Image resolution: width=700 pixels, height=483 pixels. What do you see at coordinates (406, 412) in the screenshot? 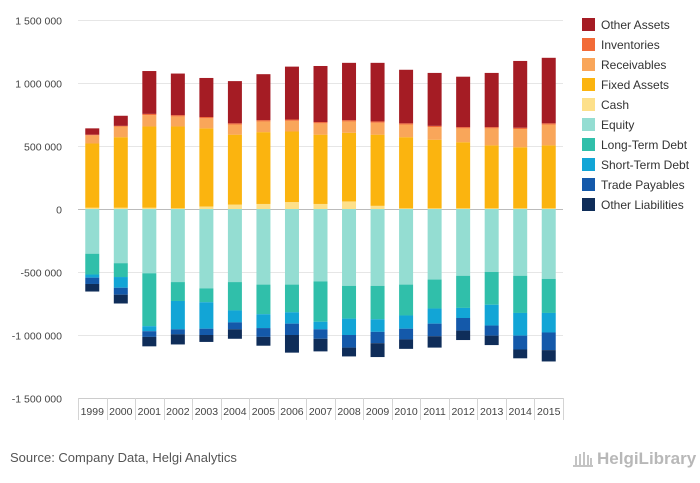
I see `x-tick-label: 2010` at bounding box center [406, 412].